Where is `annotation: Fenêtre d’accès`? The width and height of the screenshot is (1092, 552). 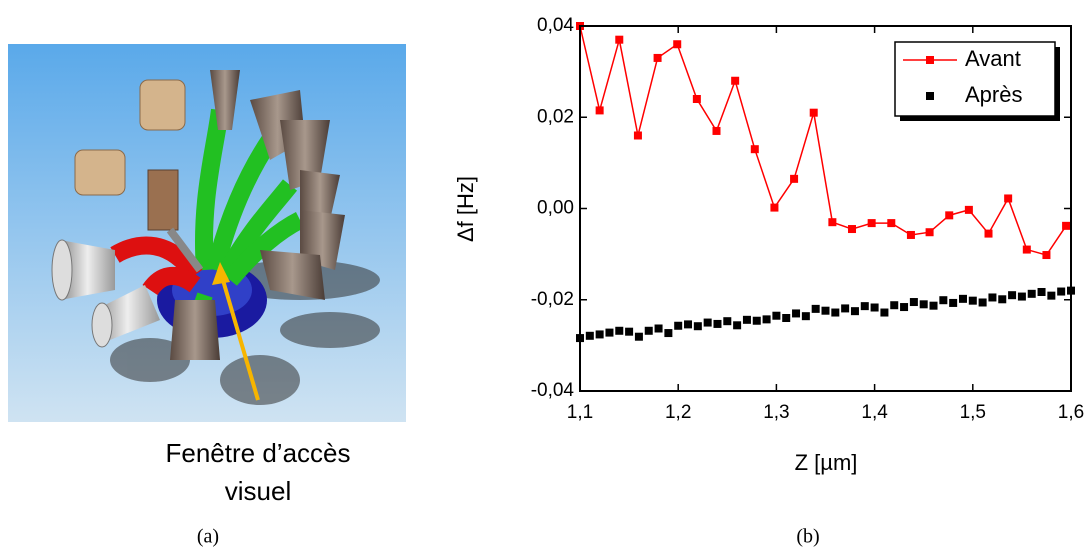 annotation: Fenêtre d’accès is located at coordinates (258, 453).